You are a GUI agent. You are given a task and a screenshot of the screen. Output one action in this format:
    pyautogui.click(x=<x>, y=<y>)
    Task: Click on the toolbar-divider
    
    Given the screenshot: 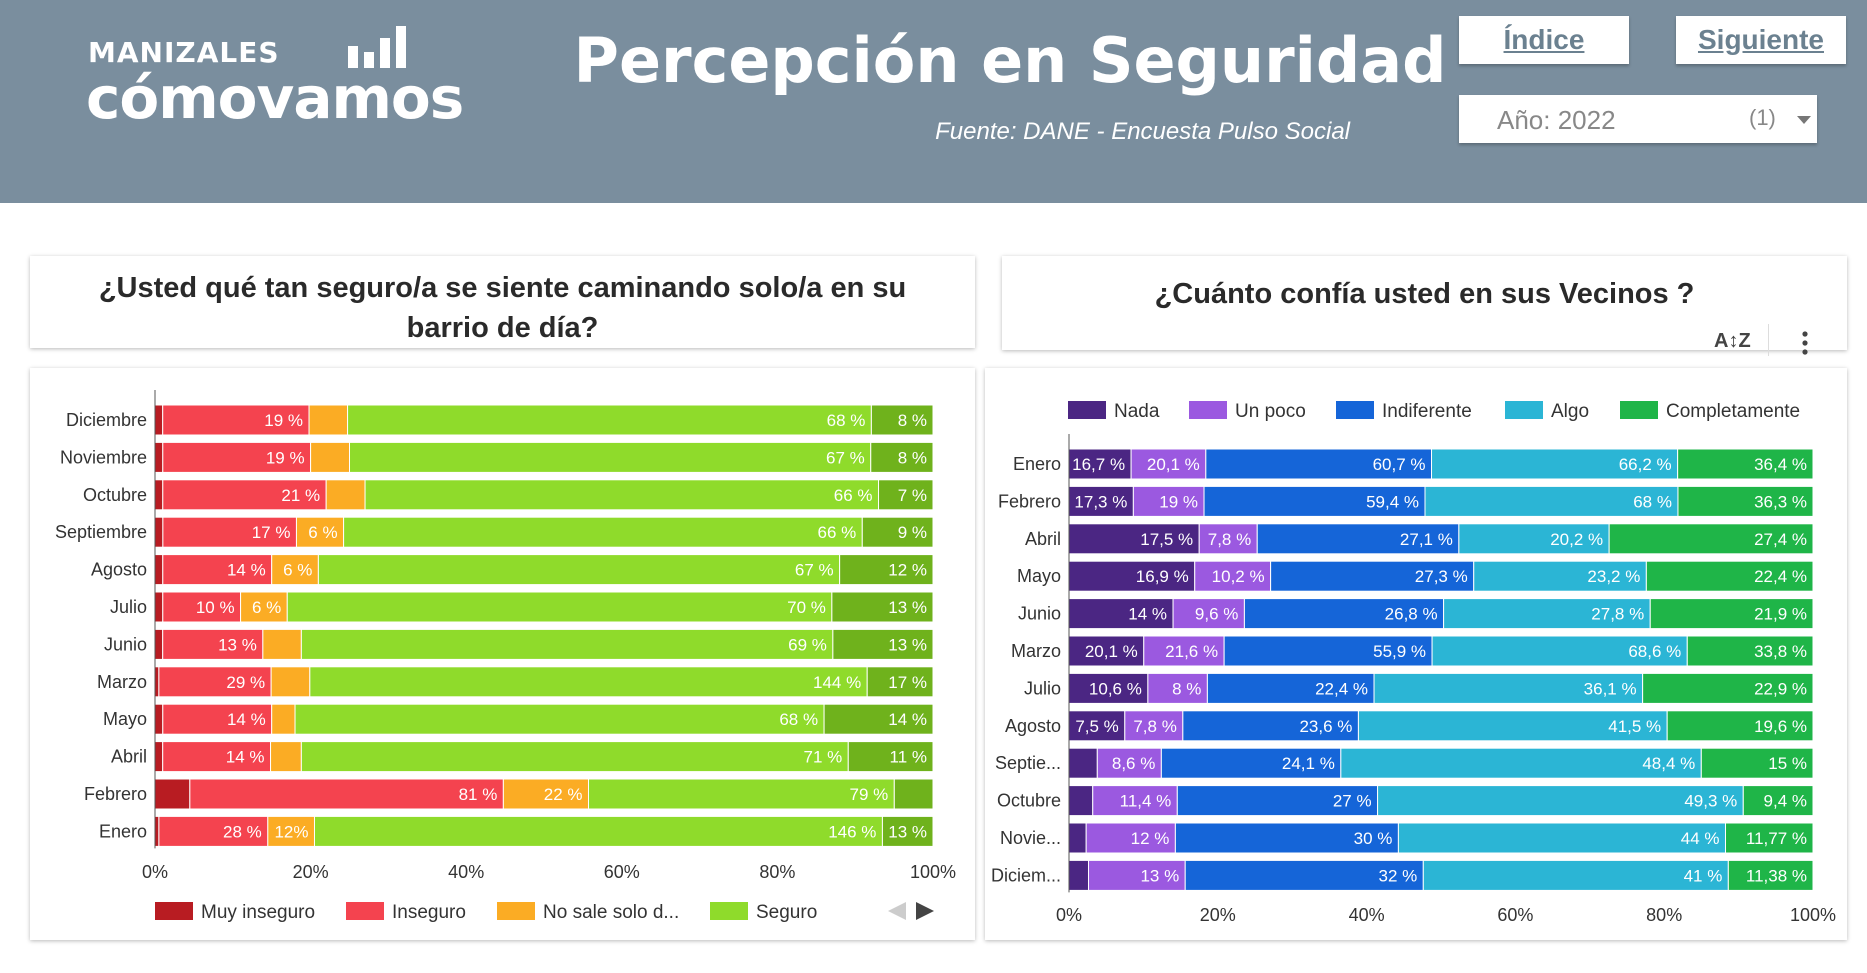 What is the action you would take?
    pyautogui.click(x=1768, y=340)
    